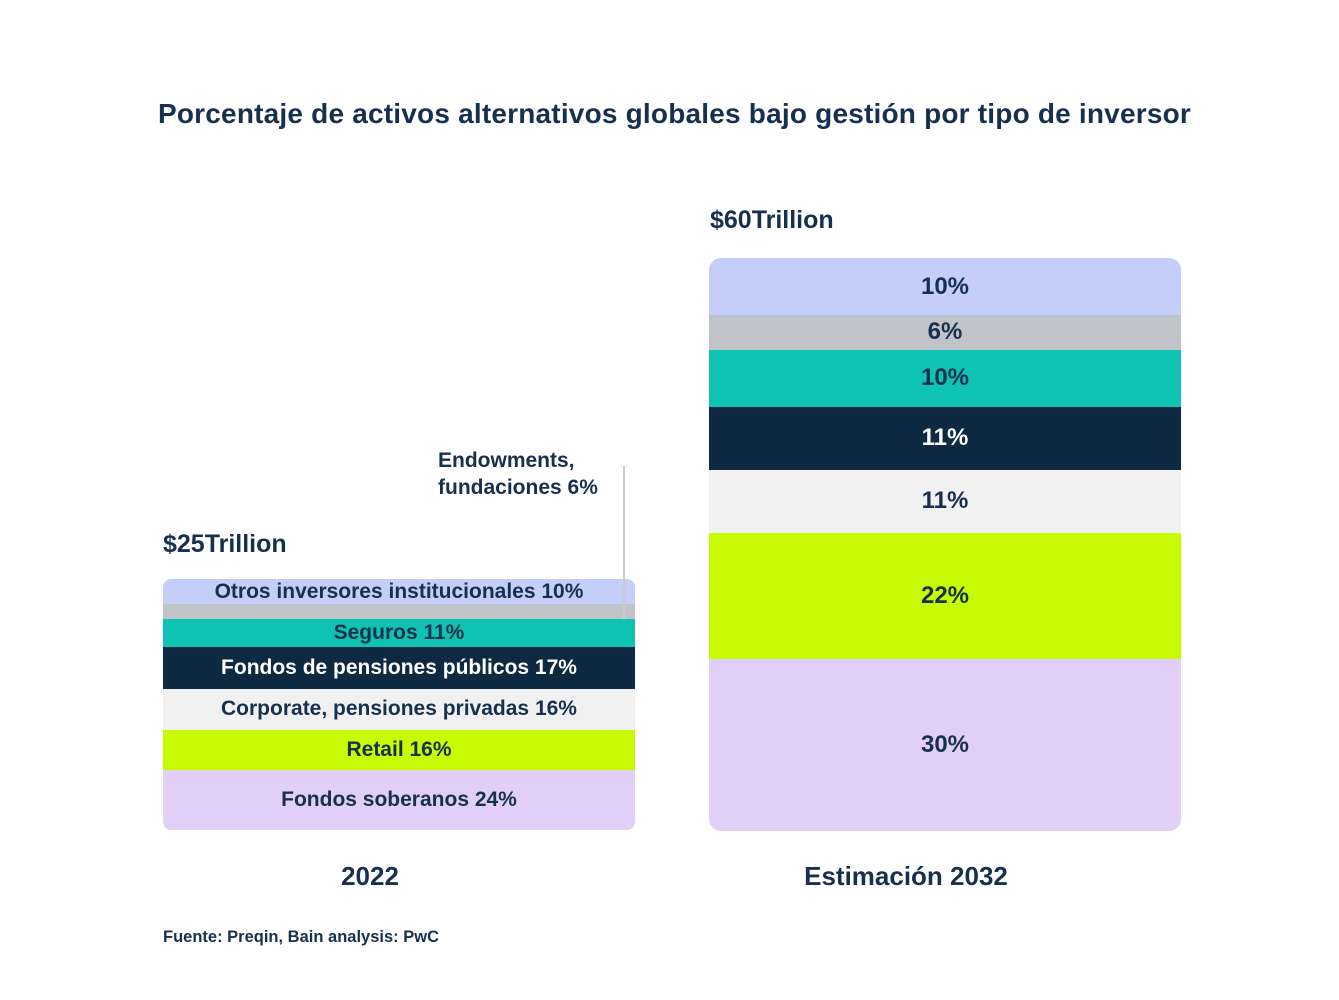 Image resolution: width=1339 pixels, height=1000 pixels. What do you see at coordinates (506, 460) in the screenshot?
I see `endowments-callout-line1: Endowments,` at bounding box center [506, 460].